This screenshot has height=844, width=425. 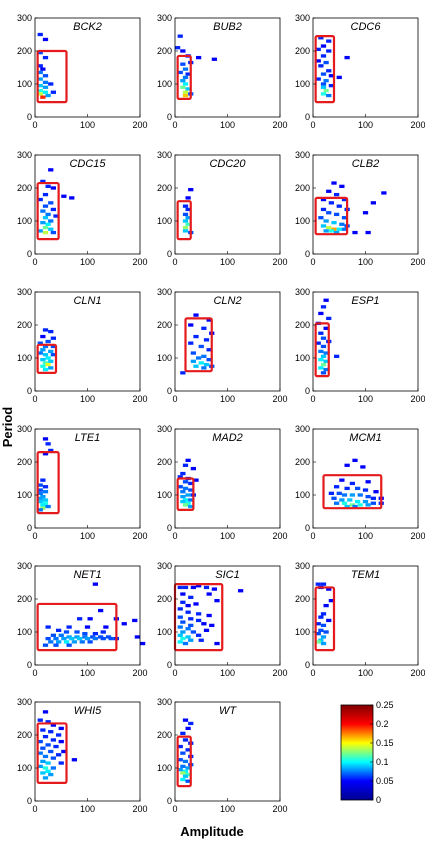 I want to click on panel-title: ESP1, so click(x=365, y=301).